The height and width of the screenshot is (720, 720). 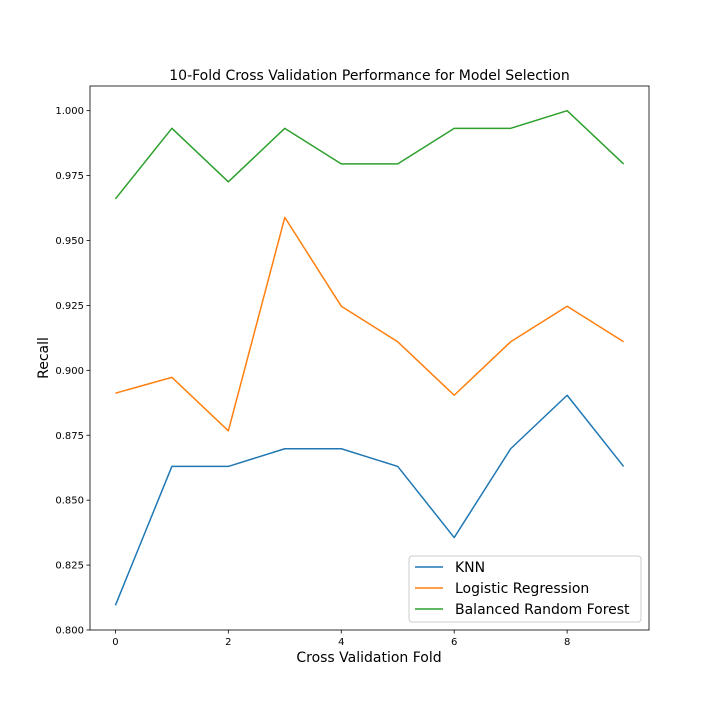 I want to click on x-axis-label: Cross Validation Fold, so click(x=368, y=658).